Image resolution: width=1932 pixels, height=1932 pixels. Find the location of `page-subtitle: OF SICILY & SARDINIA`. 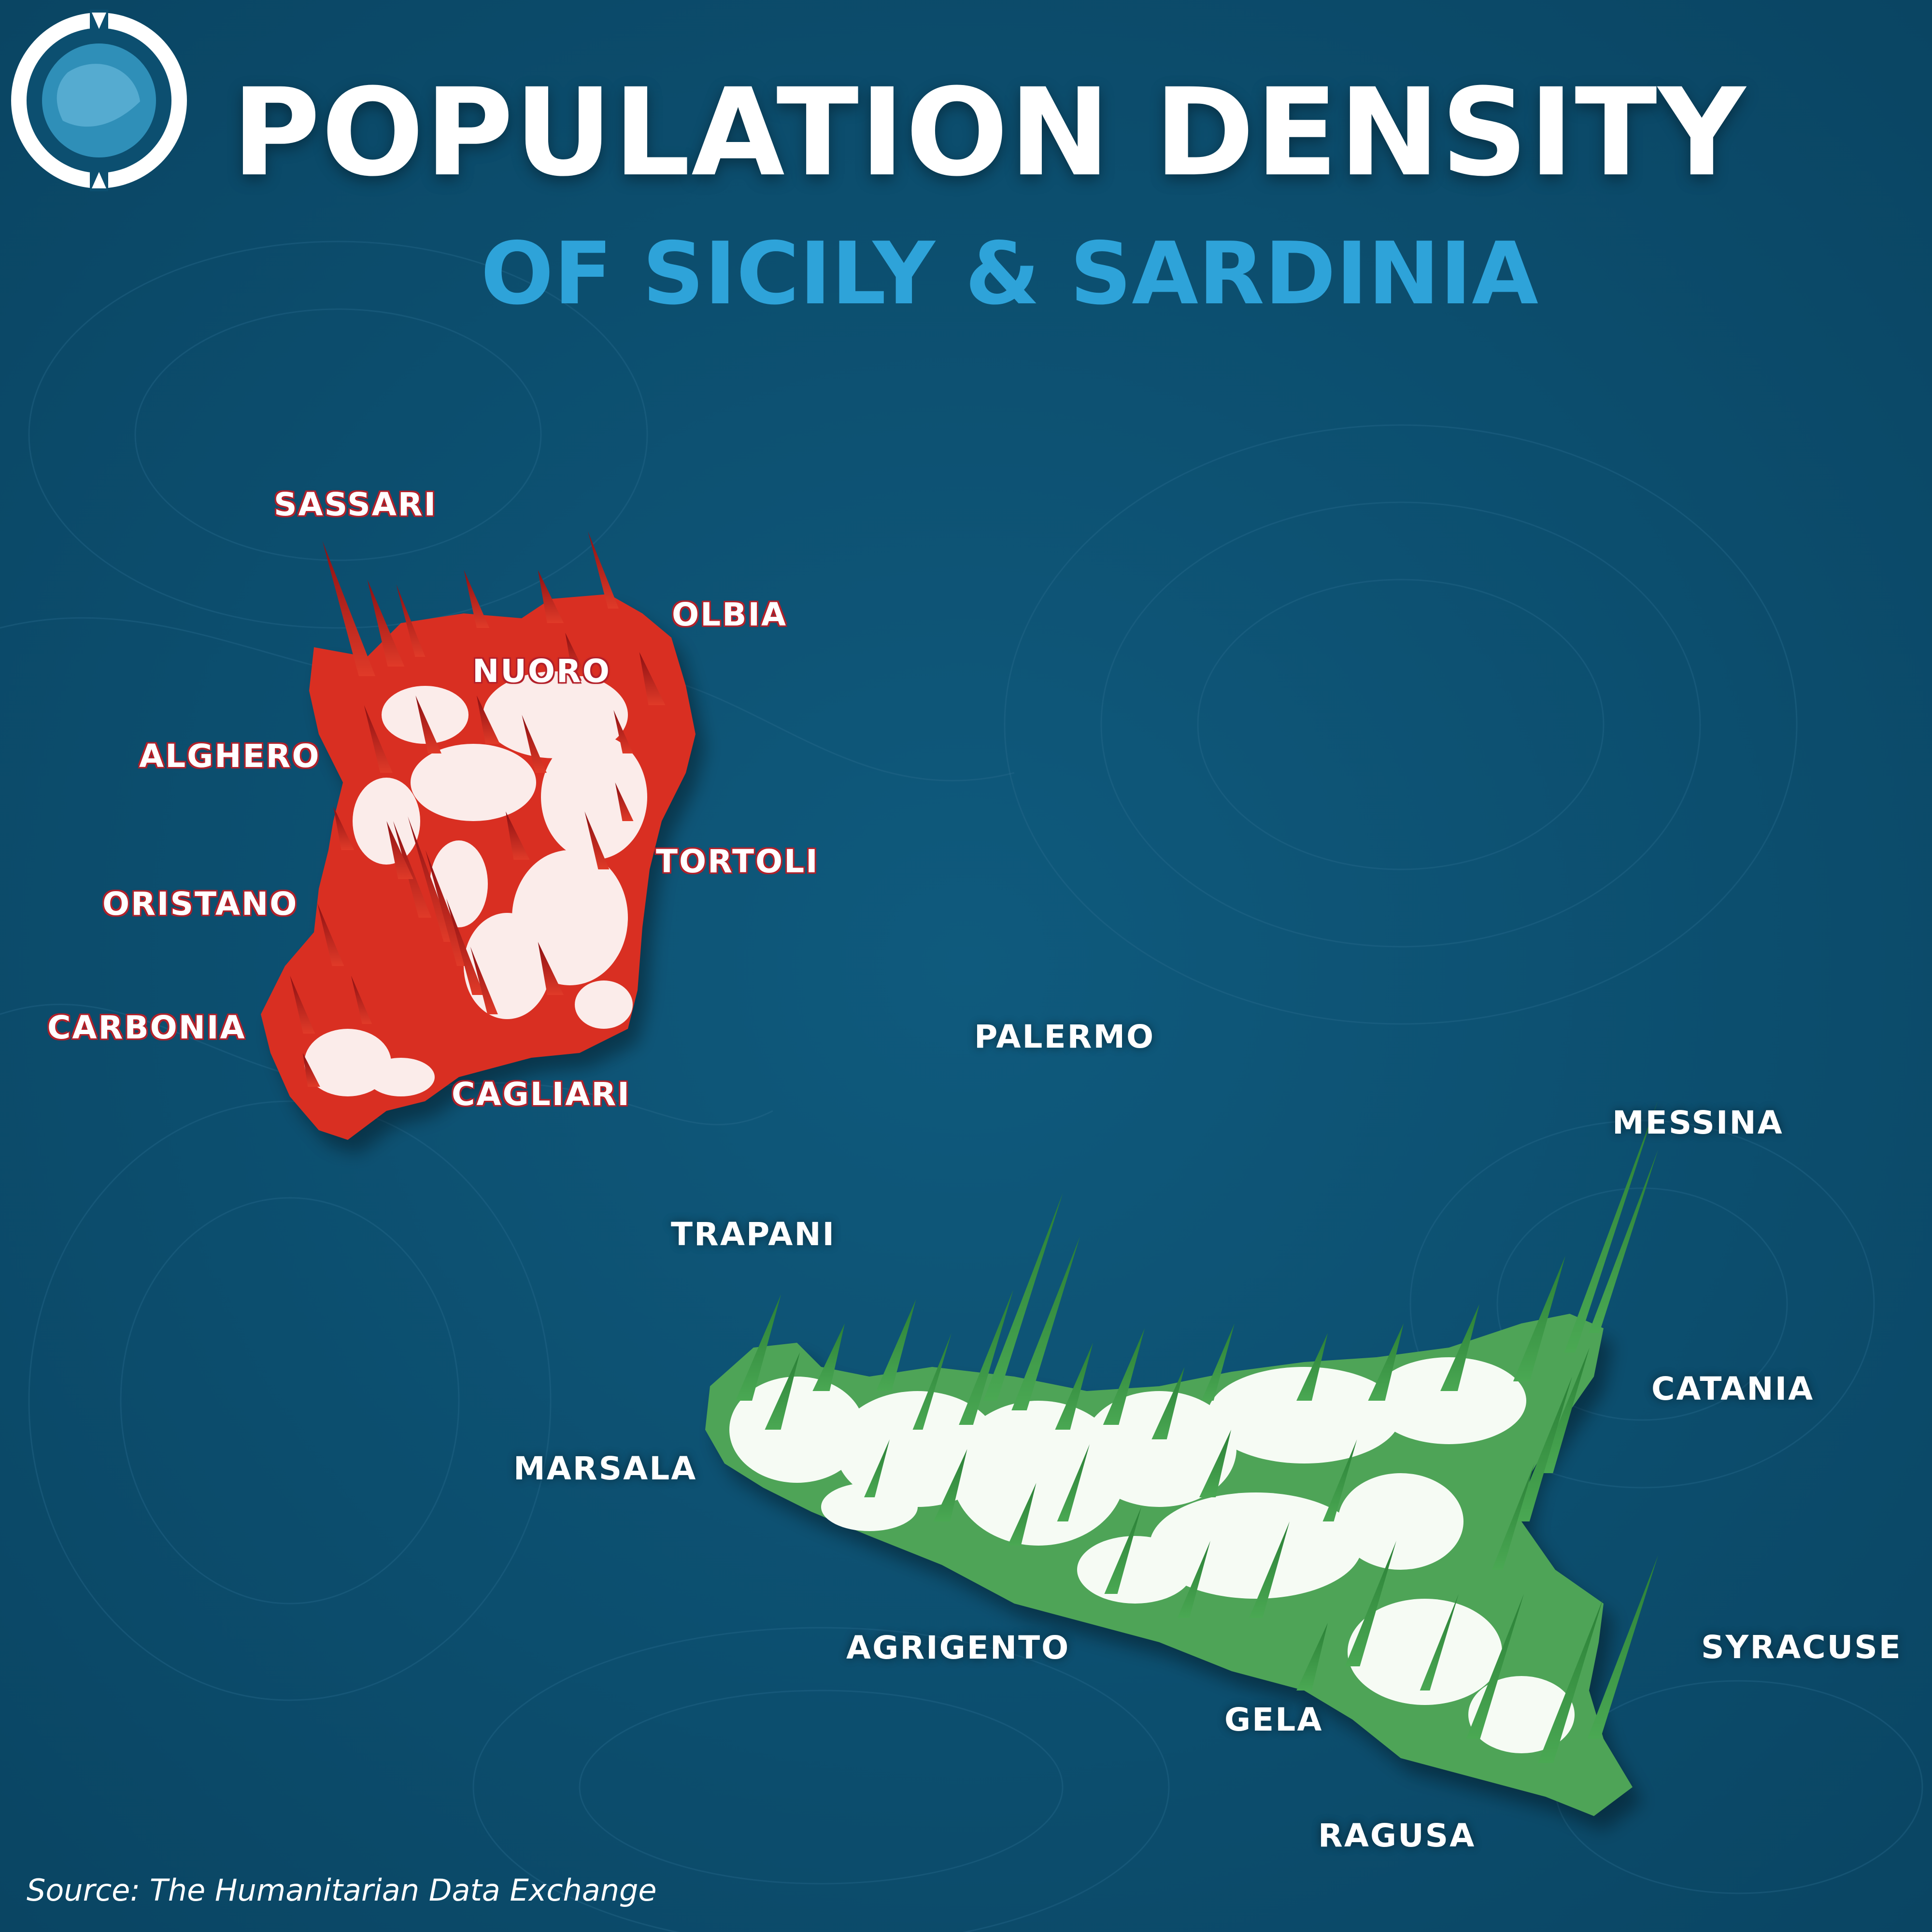

page-subtitle: OF SICILY & SARDINIA is located at coordinates (1009, 274).